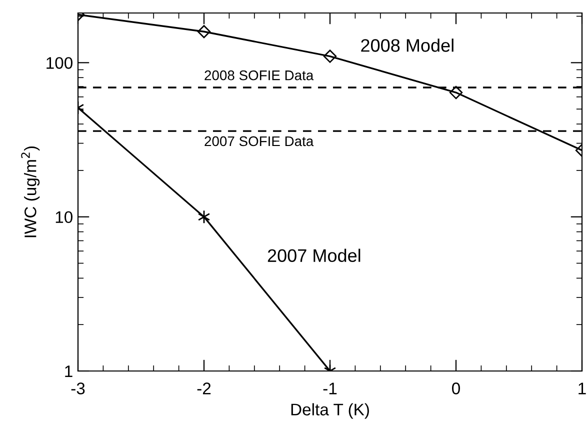  What do you see at coordinates (330, 411) in the screenshot?
I see `x-axis-title: Delta T (K)` at bounding box center [330, 411].